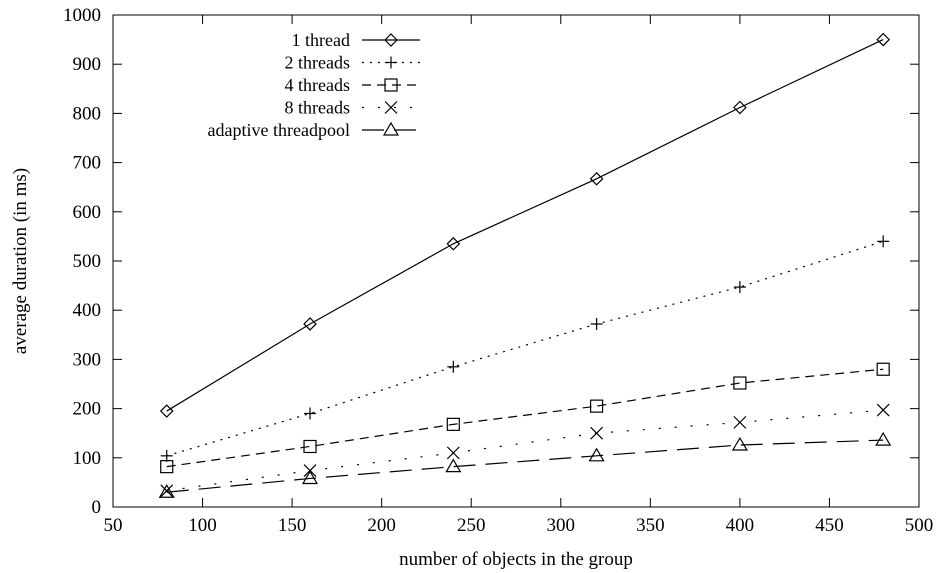 This screenshot has height=573, width=944. What do you see at coordinates (292, 525) in the screenshot?
I see `x-tick-label: 150` at bounding box center [292, 525].